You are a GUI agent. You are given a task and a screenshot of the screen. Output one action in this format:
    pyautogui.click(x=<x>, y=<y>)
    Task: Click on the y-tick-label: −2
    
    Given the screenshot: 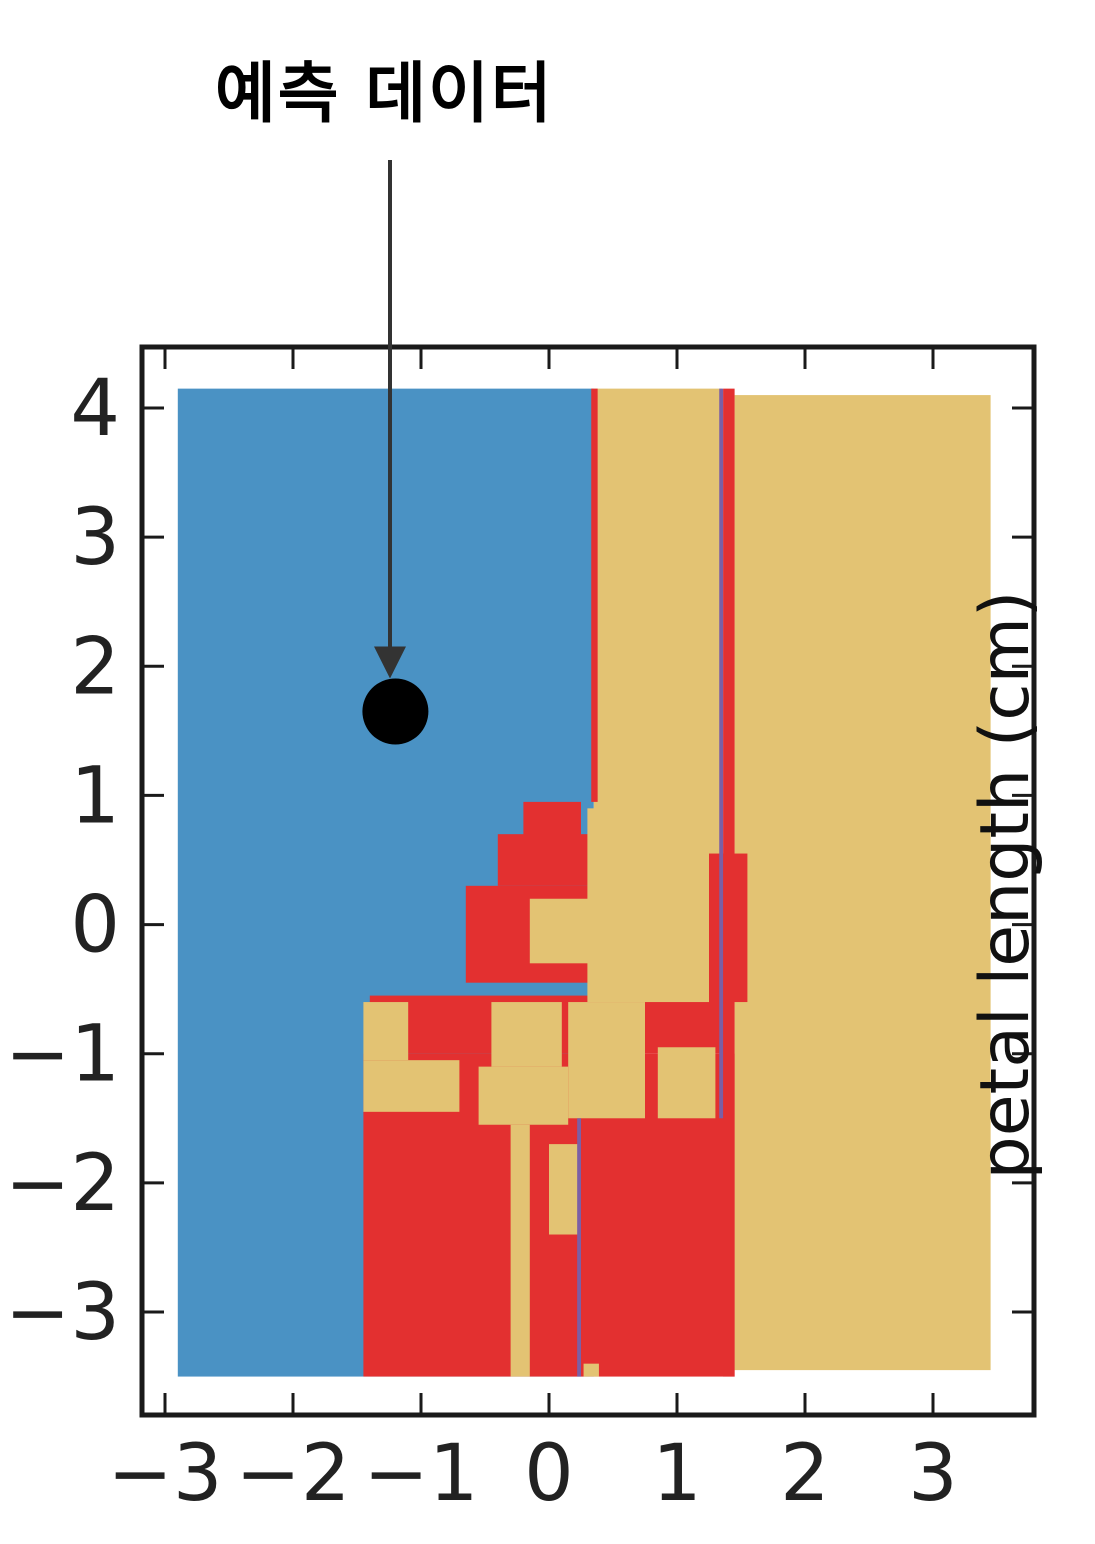 What is the action you would take?
    pyautogui.click(x=62, y=1184)
    